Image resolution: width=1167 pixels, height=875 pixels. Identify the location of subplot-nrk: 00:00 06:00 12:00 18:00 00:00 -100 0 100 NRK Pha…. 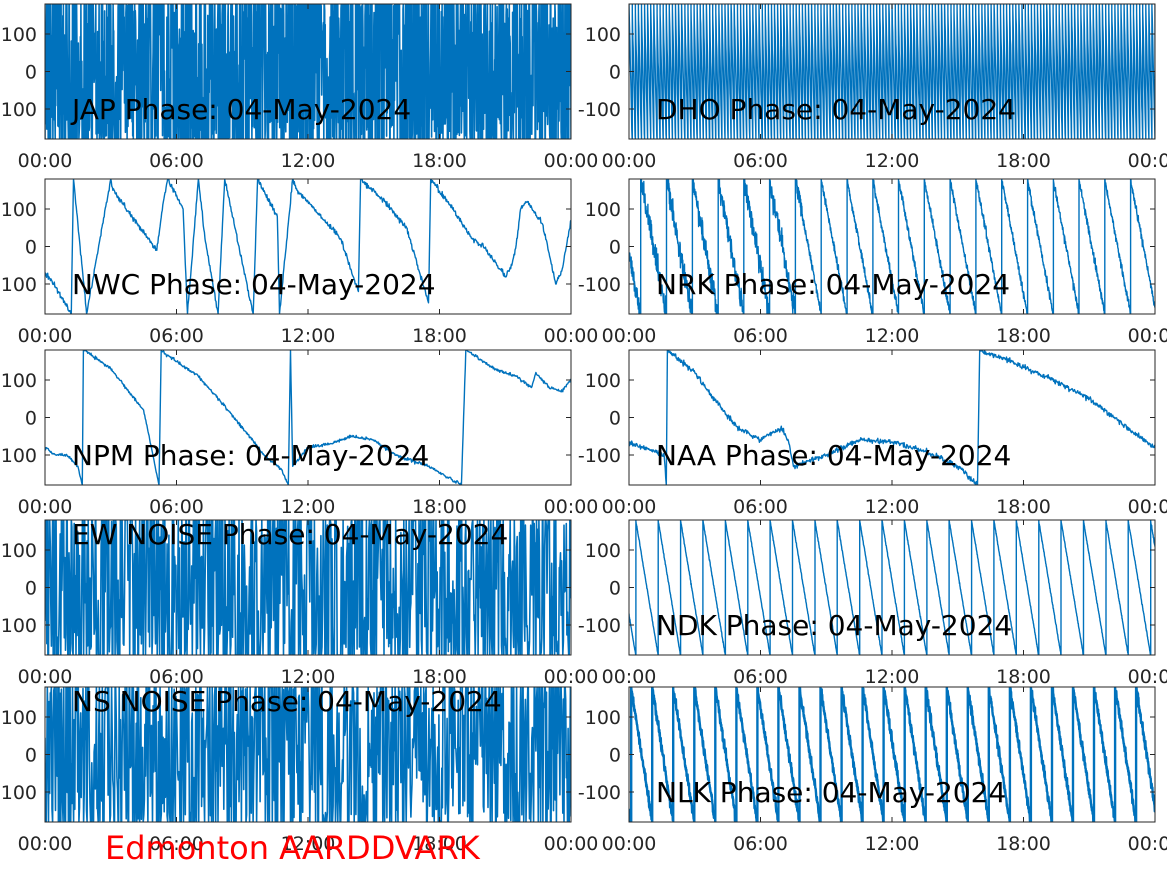
(872, 262).